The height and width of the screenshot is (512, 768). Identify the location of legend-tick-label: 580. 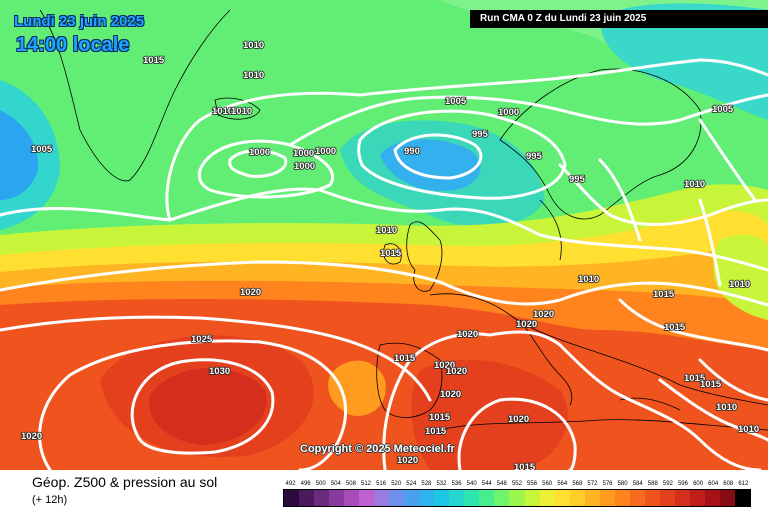
(622, 484).